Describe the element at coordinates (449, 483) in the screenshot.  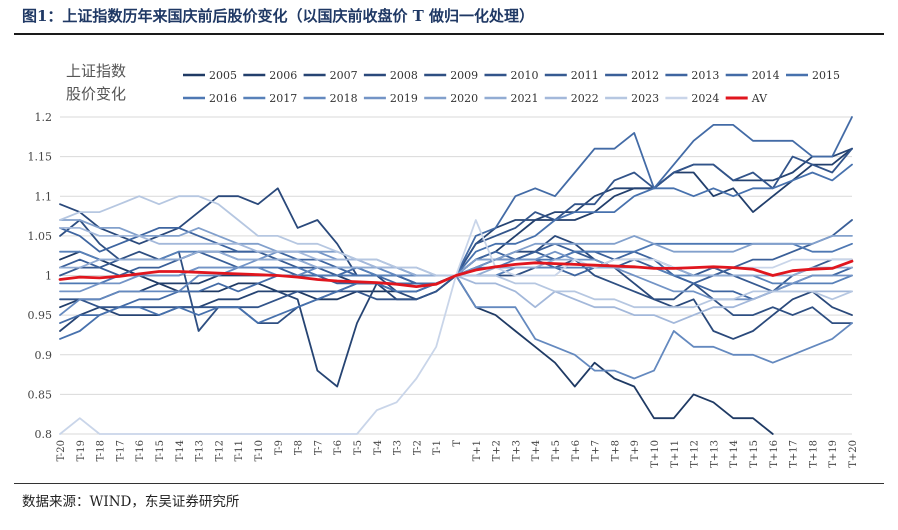
I see `bottom-rule` at that location.